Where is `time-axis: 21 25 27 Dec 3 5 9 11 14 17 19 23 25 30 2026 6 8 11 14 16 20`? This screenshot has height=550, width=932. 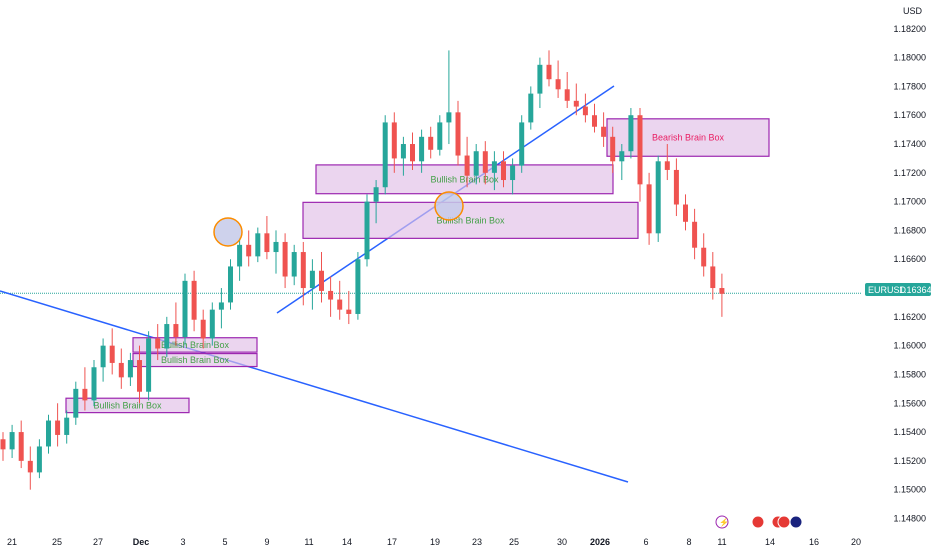 time-axis: 21 25 27 Dec 3 5 9 11 14 17 19 23 25 30 2026 6 8 11 14 16 20 is located at coordinates (434, 542).